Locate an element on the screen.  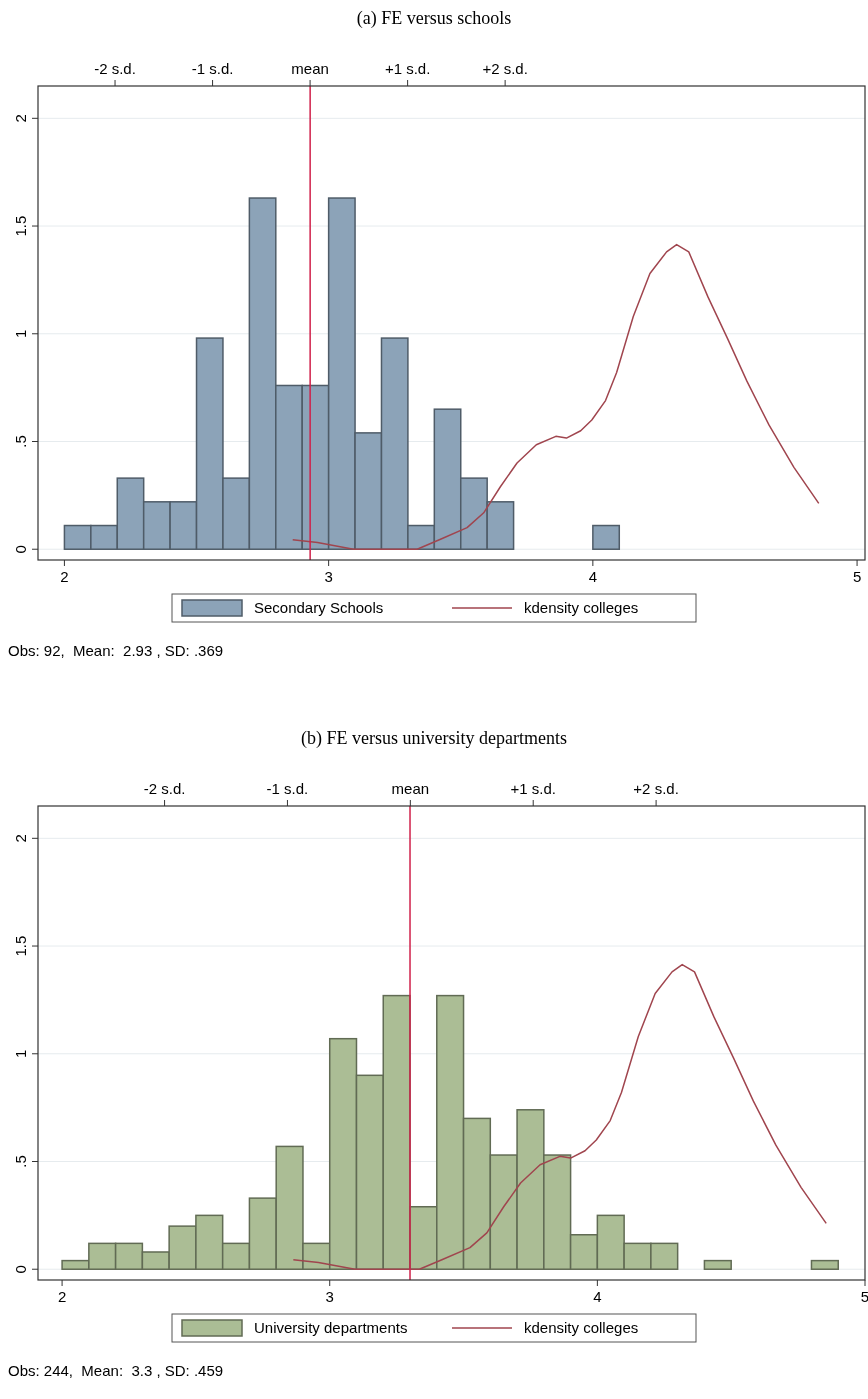
text: Obs: 244, Mean: 3.3 , SD: .459 is located at coordinates (116, 1370).